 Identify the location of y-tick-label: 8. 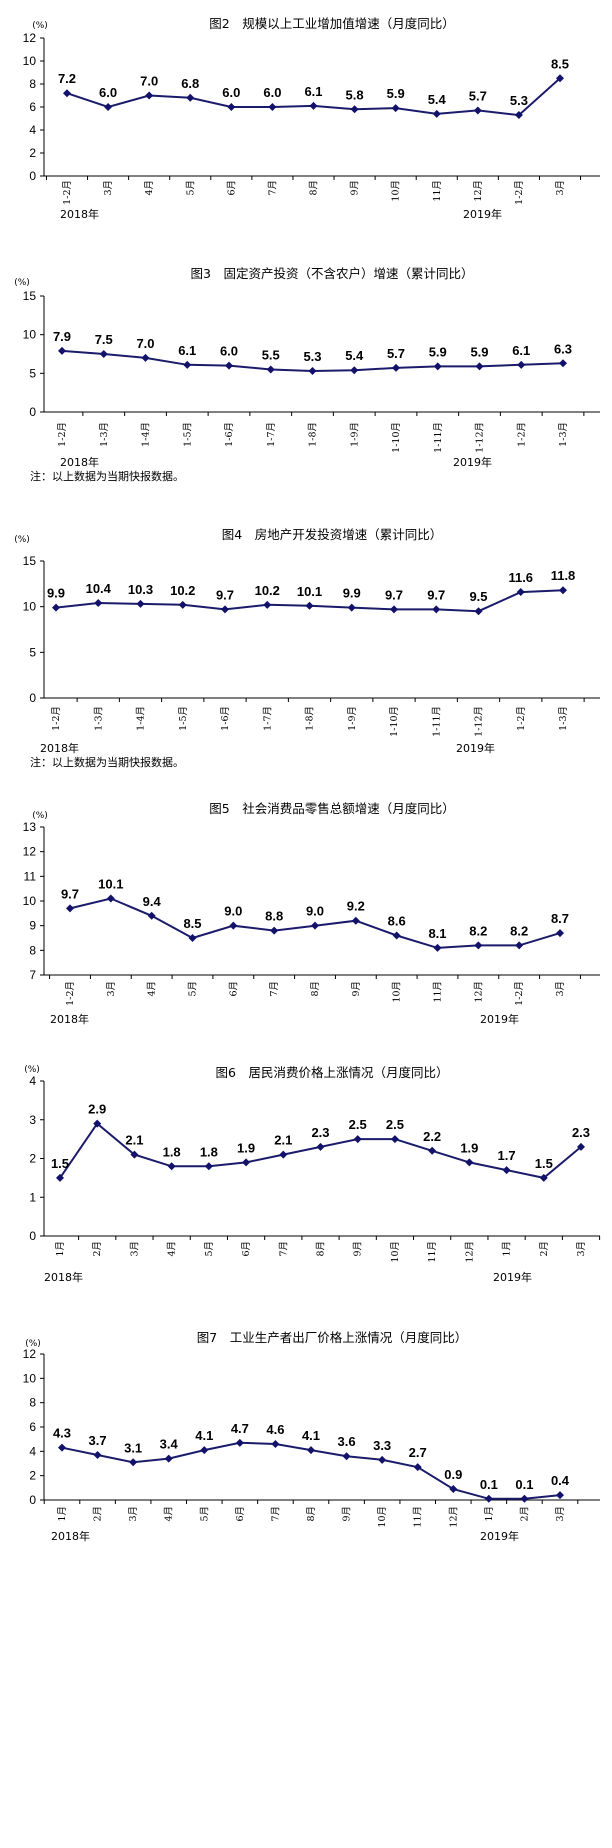
(32, 1403).